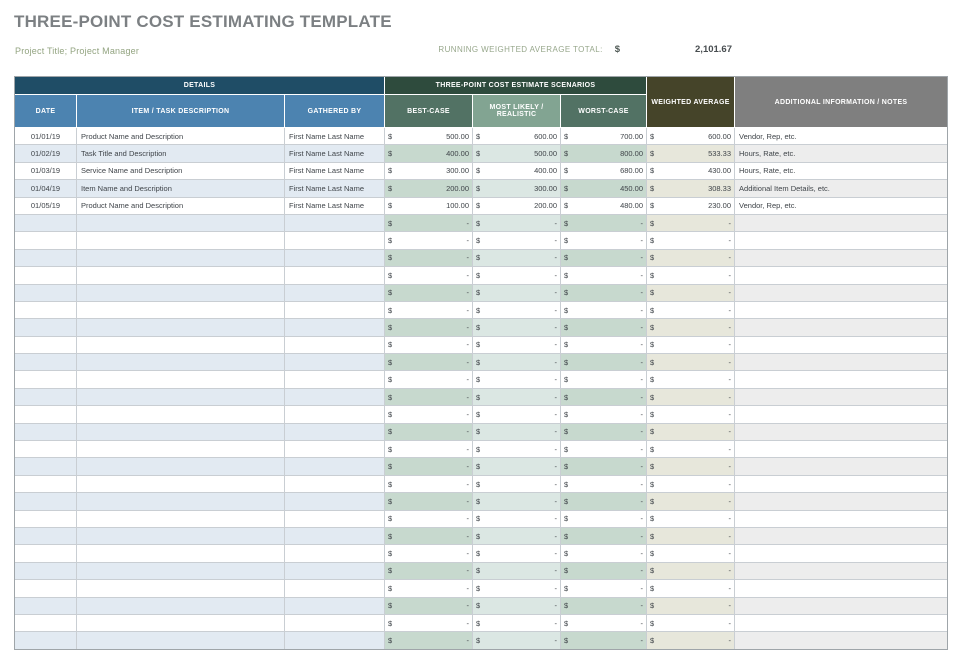 This screenshot has width=960, height=670. Describe the element at coordinates (46, 154) in the screenshot. I see `date-cell: 01/02/19` at that location.